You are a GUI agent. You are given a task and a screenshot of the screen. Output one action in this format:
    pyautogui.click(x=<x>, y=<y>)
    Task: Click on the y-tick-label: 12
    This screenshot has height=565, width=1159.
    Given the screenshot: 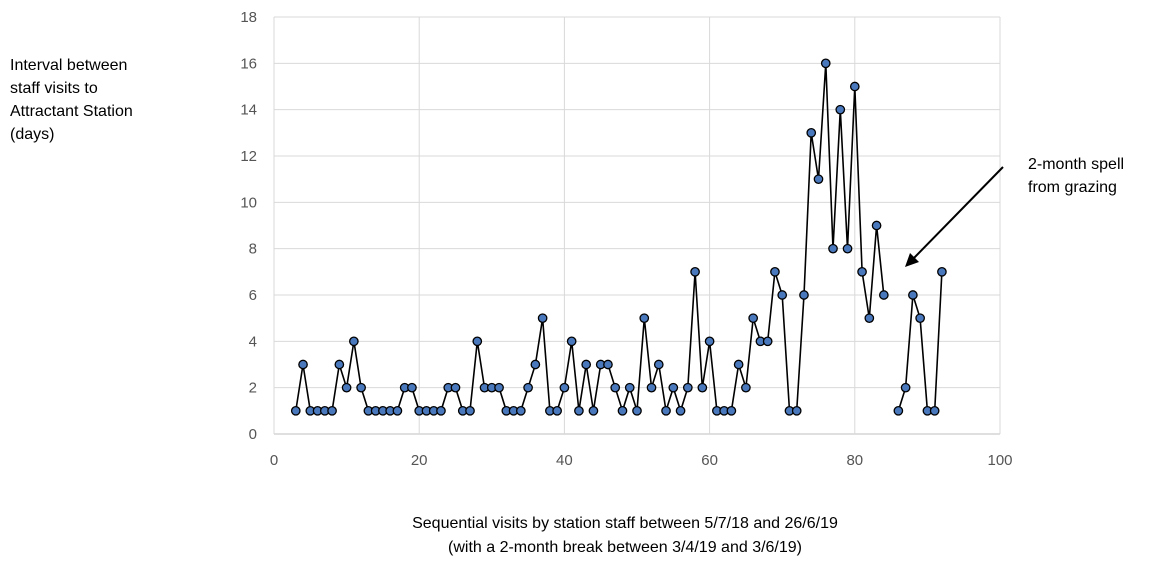 What is the action you would take?
    pyautogui.click(x=248, y=156)
    